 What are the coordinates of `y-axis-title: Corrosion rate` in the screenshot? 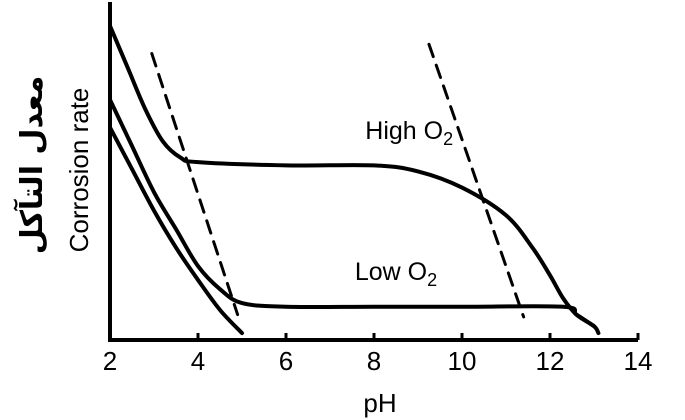 It's located at (79, 170).